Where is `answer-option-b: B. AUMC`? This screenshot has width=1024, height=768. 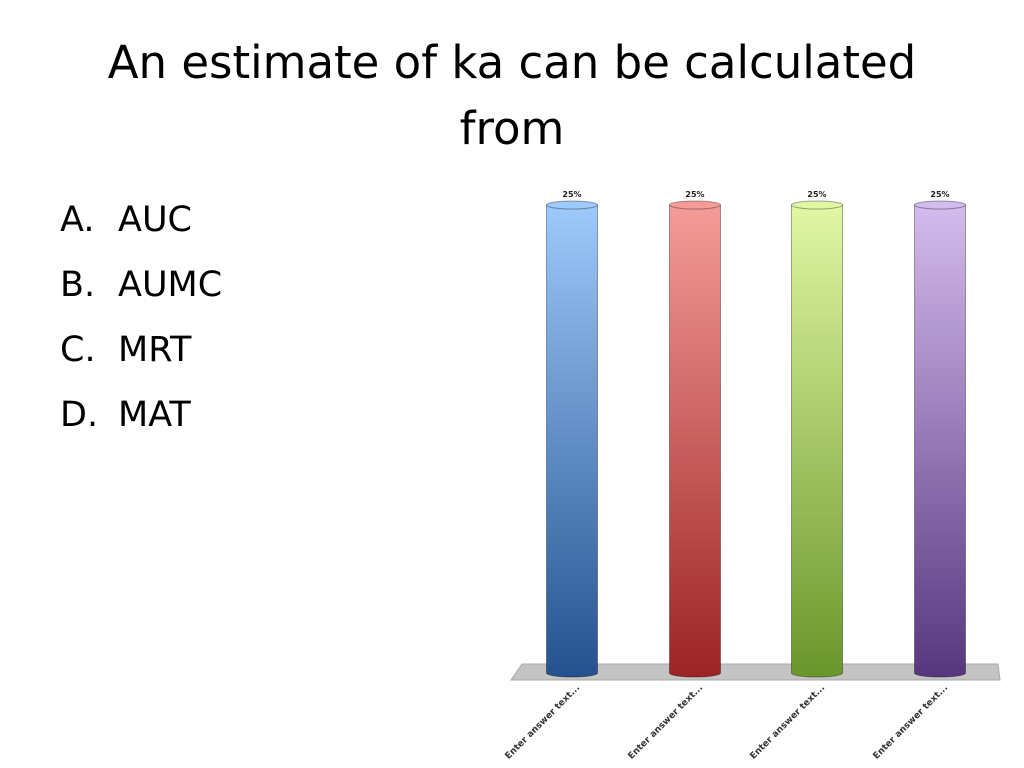
answer-option-b: B. AUMC is located at coordinates (141, 285).